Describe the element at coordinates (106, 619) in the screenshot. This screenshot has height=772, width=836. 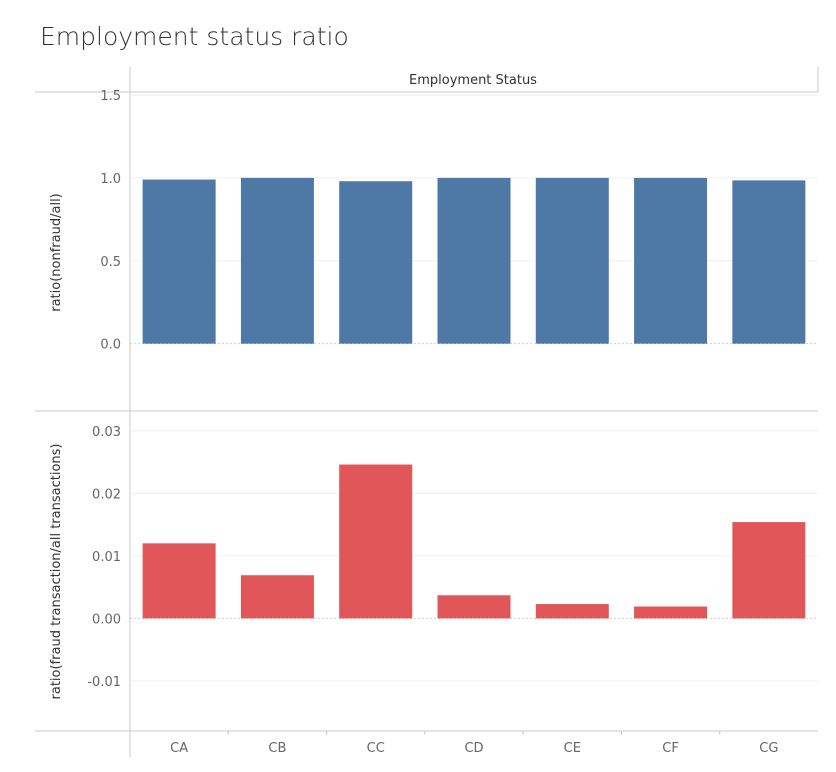
I see `y-tick-label: 0.00` at that location.